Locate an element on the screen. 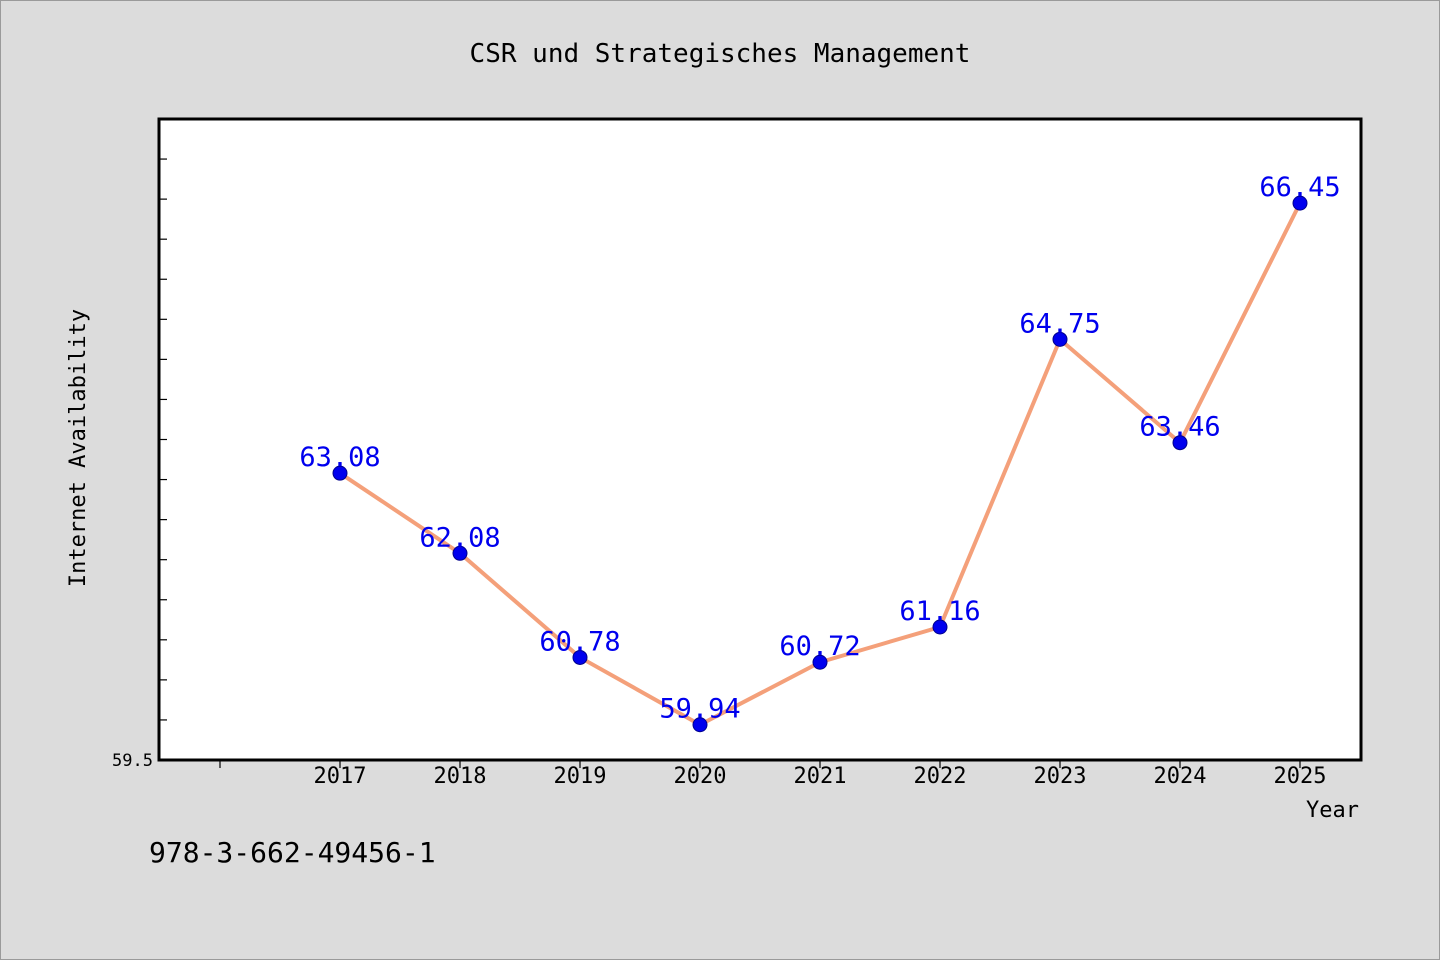  x-tick-label: 2022 is located at coordinates (940, 776).